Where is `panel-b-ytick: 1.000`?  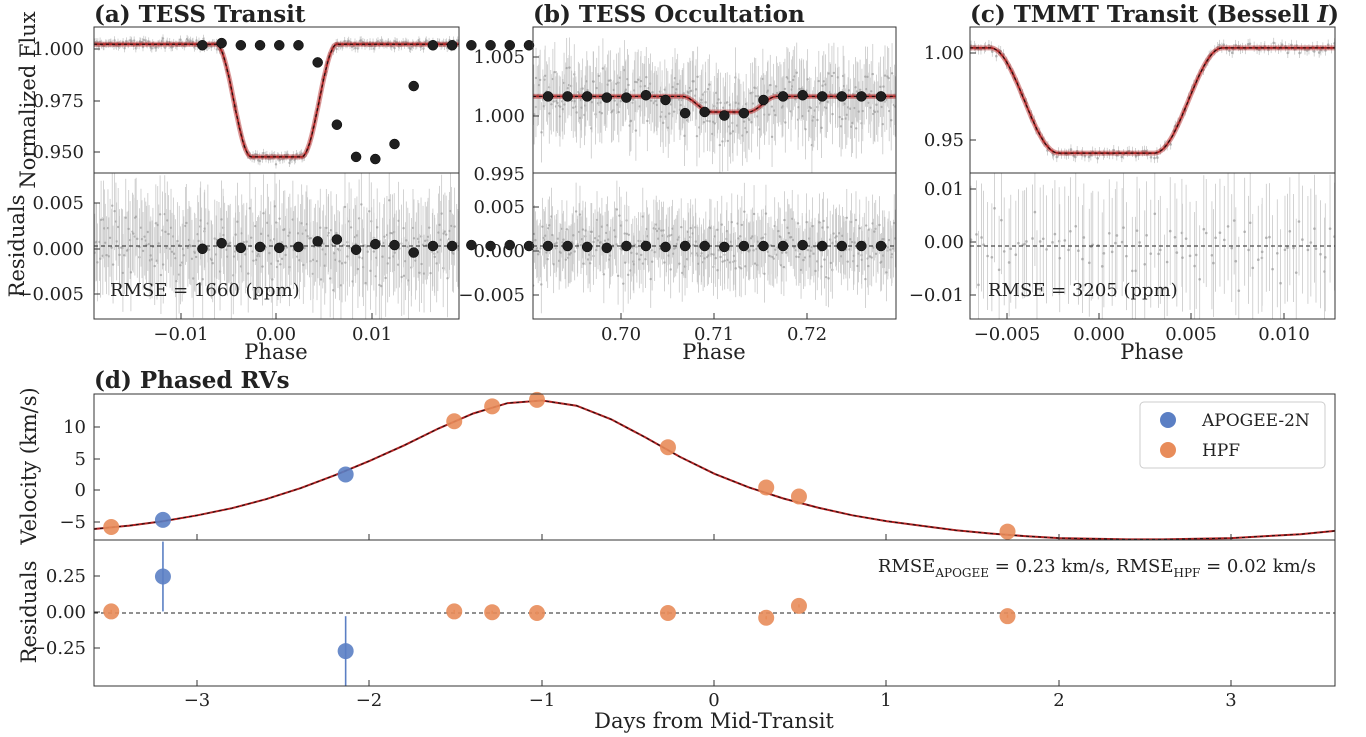 panel-b-ytick: 1.000 is located at coordinates (499, 116).